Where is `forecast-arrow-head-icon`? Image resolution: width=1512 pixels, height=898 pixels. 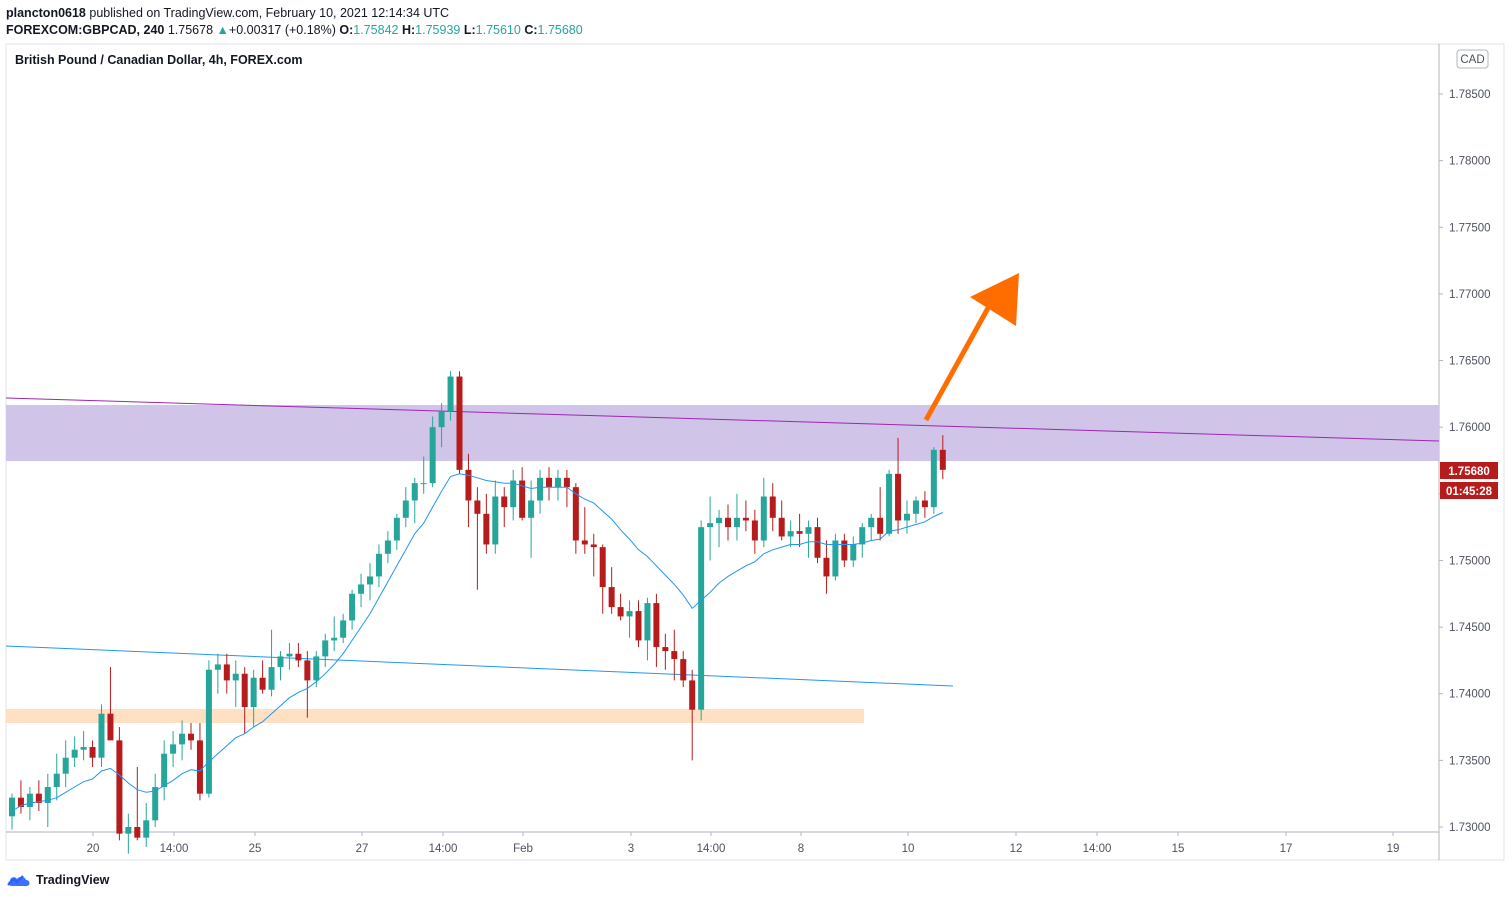
forecast-arrow-head-icon is located at coordinates (994, 299).